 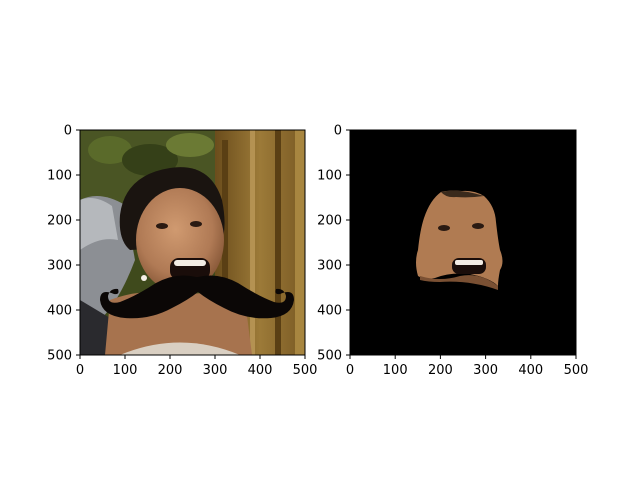 What do you see at coordinates (440, 370) in the screenshot?
I see `right-xtick-label-2: 200` at bounding box center [440, 370].